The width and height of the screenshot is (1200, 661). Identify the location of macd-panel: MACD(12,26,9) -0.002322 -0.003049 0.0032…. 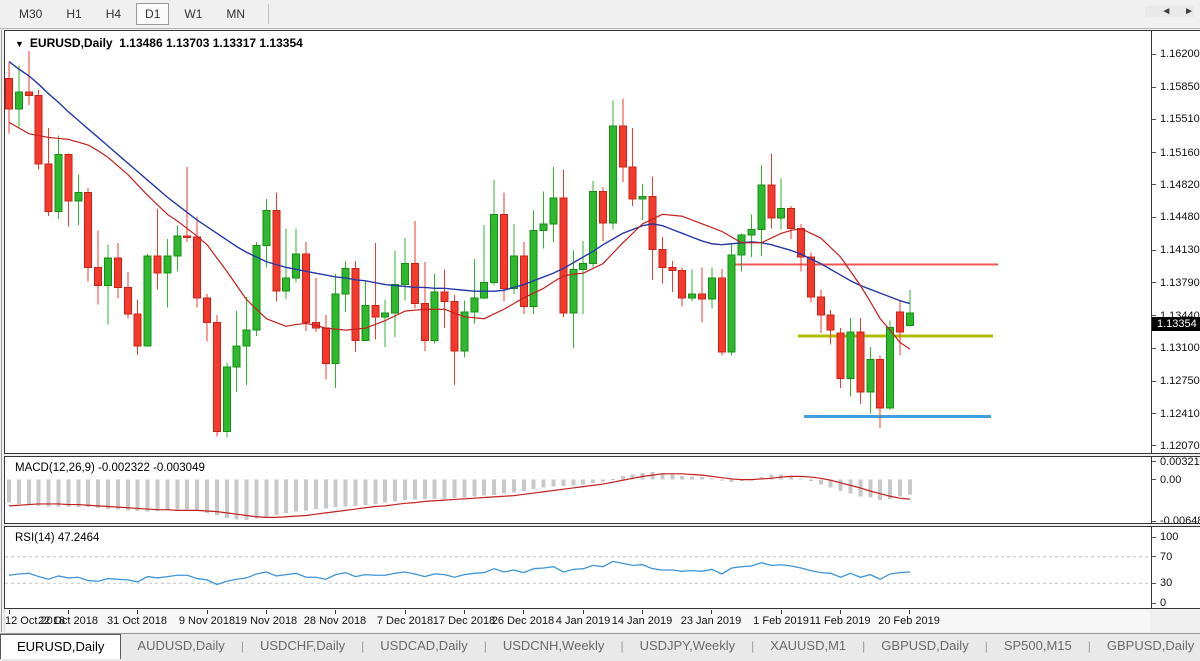
(602, 491).